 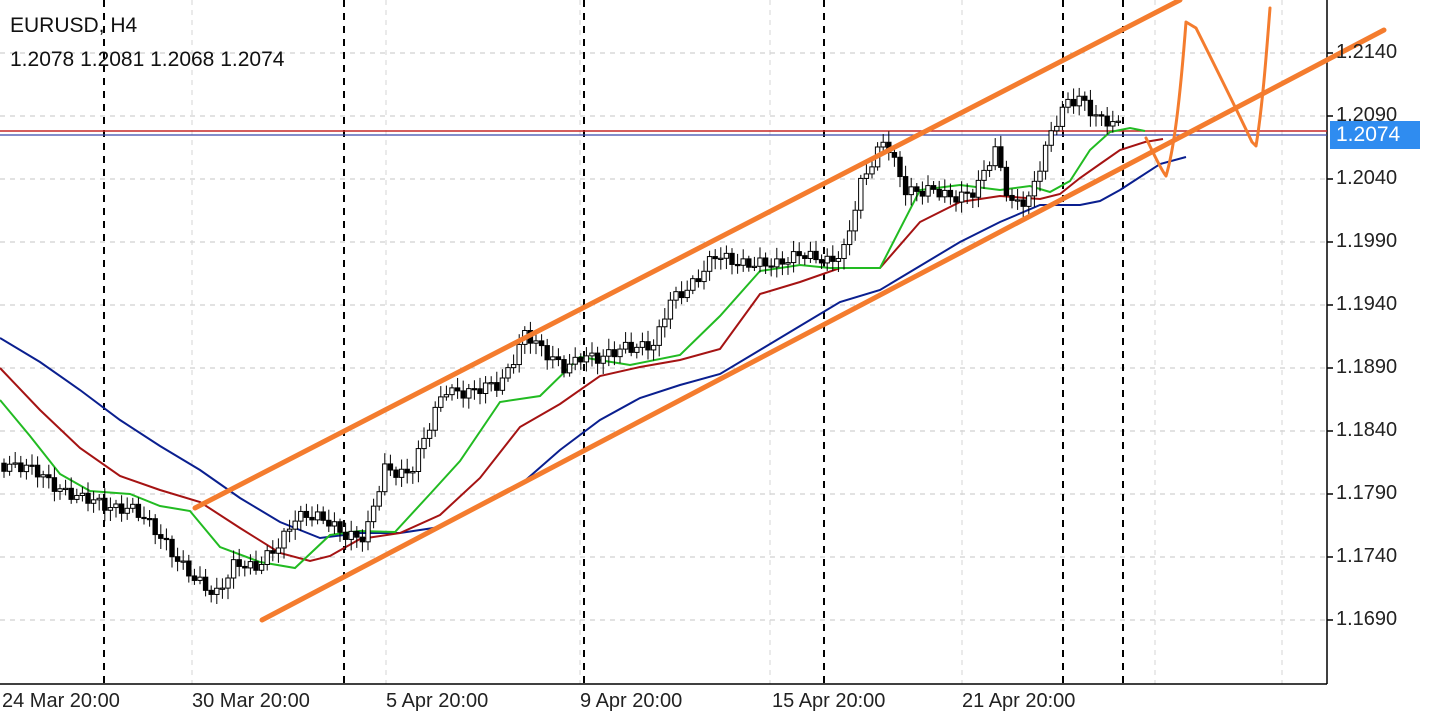 I want to click on y-tick-label: 1.1990, so click(x=1367, y=241).